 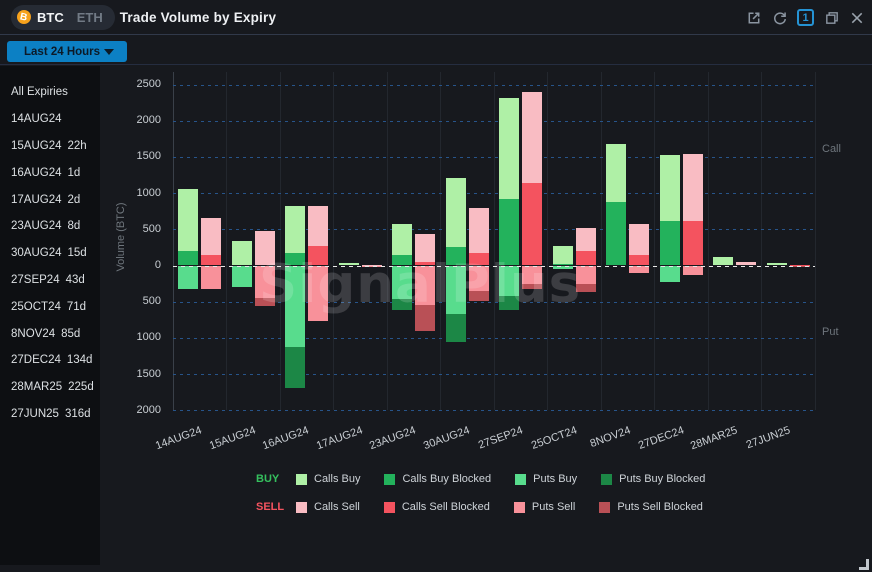 I want to click on legend-item-puts-buy: Puts Buy, so click(x=546, y=479).